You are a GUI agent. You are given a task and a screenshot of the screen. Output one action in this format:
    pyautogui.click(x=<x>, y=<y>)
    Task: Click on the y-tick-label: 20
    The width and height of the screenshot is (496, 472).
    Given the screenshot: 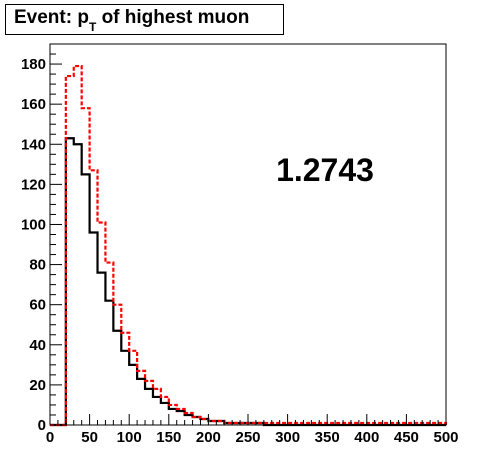 What is the action you would take?
    pyautogui.click(x=37, y=385)
    